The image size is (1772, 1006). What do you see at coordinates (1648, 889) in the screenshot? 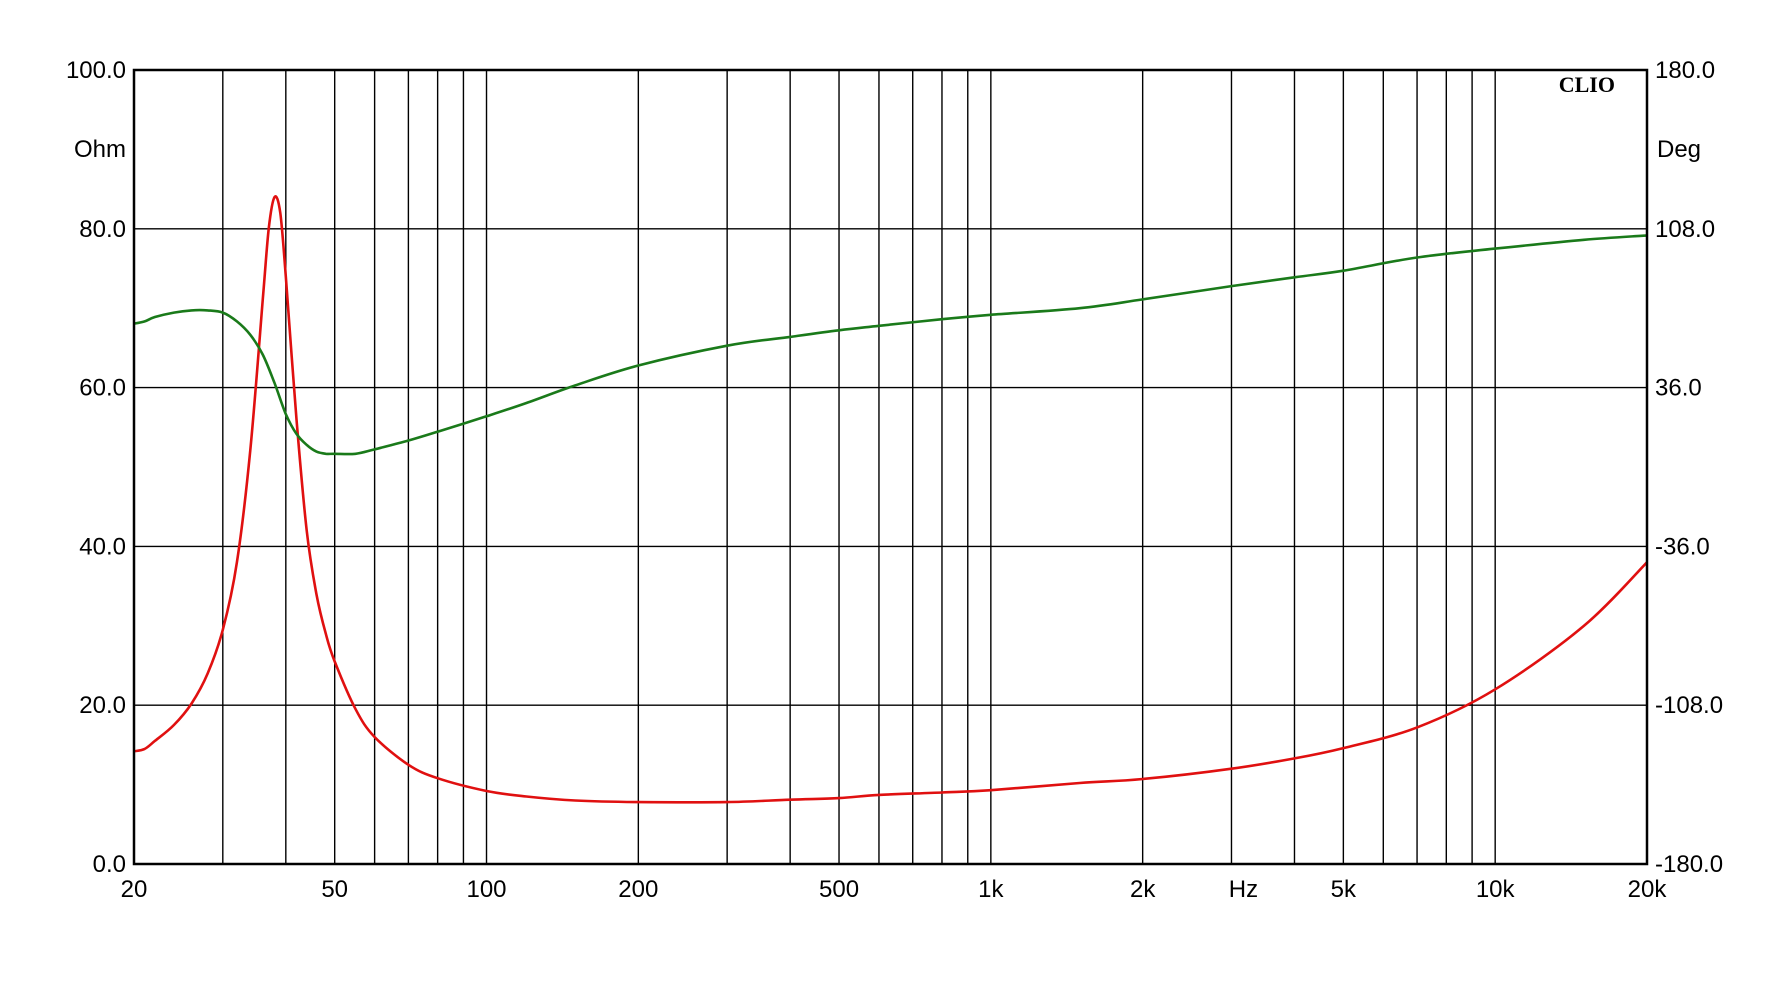
I see `x-tick-label: 20k` at bounding box center [1648, 889].